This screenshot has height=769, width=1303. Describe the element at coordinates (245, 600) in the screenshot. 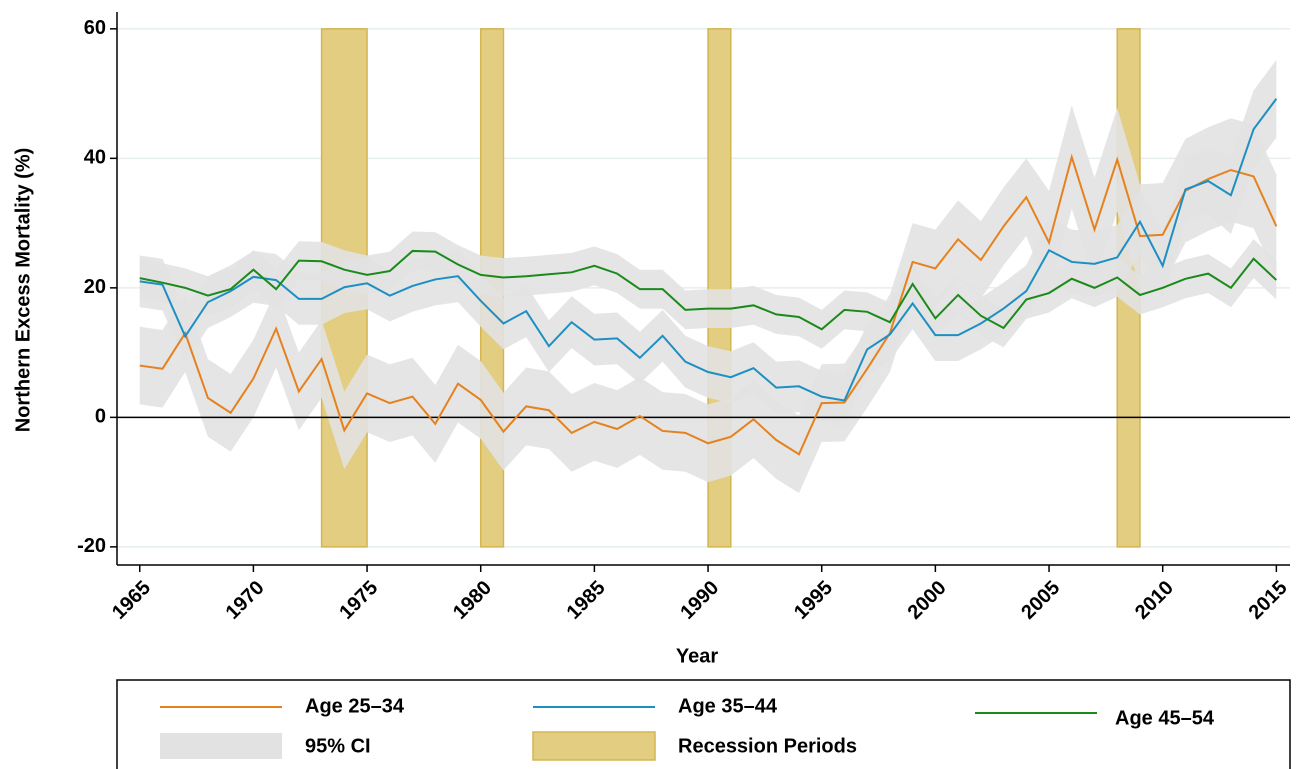

I see `x-tick-label: 1970` at that location.